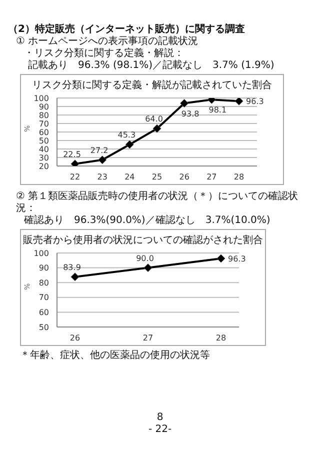 The image size is (320, 453). What do you see at coordinates (160, 418) in the screenshot?
I see `text: 8` at bounding box center [160, 418].